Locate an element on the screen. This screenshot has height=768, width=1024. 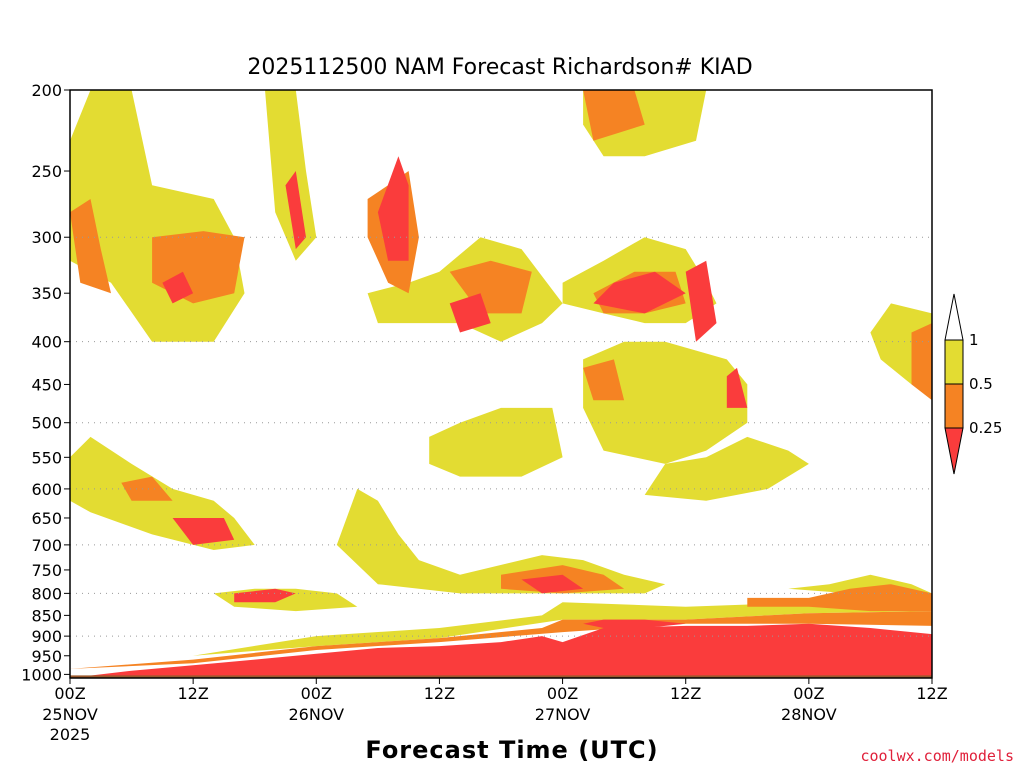
x-tick-label-1: 12Z is located at coordinates (192, 693).